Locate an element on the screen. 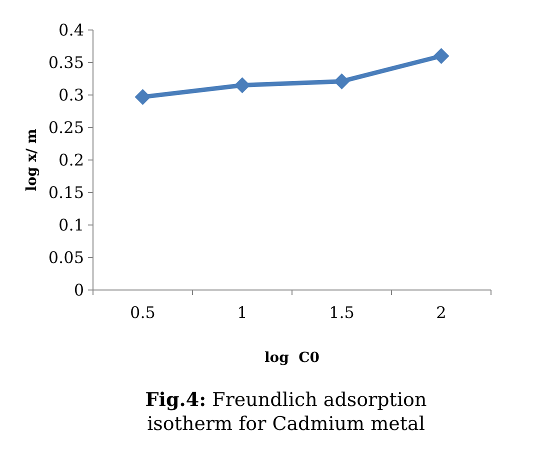 The image size is (544, 454). y-tick-label: 0.05 is located at coordinates (66, 258).